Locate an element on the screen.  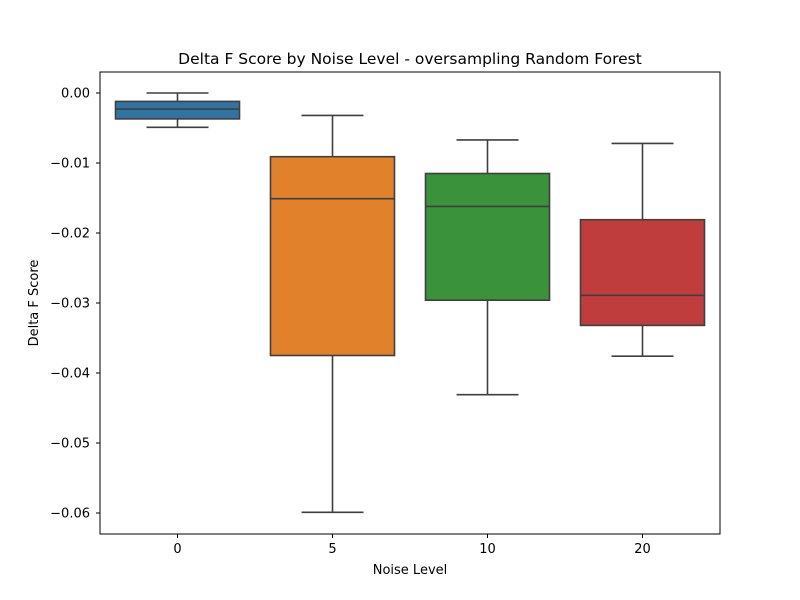
x-axis-label: Noise Level is located at coordinates (410, 570).